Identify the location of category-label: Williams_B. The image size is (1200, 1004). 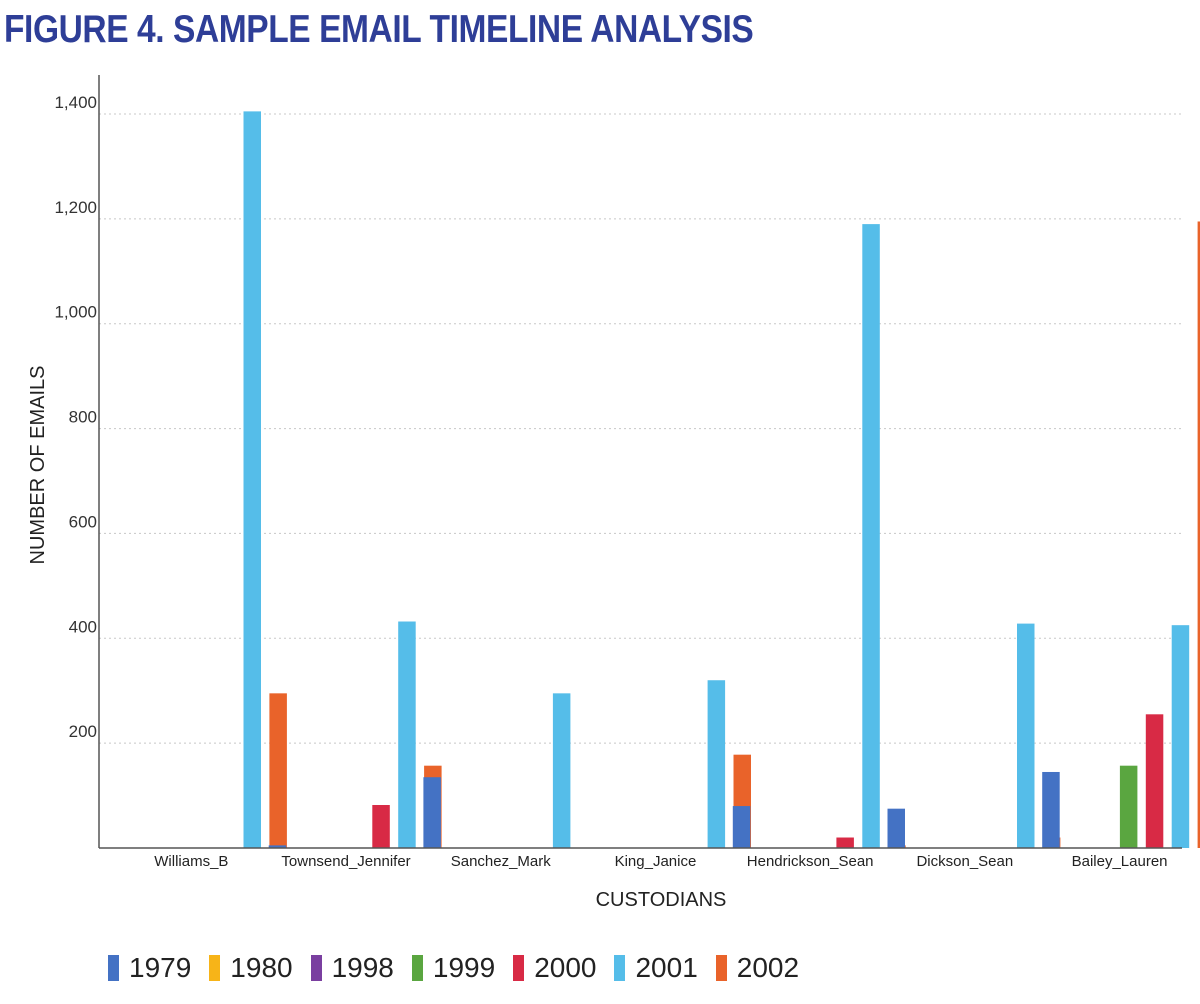
(191, 861).